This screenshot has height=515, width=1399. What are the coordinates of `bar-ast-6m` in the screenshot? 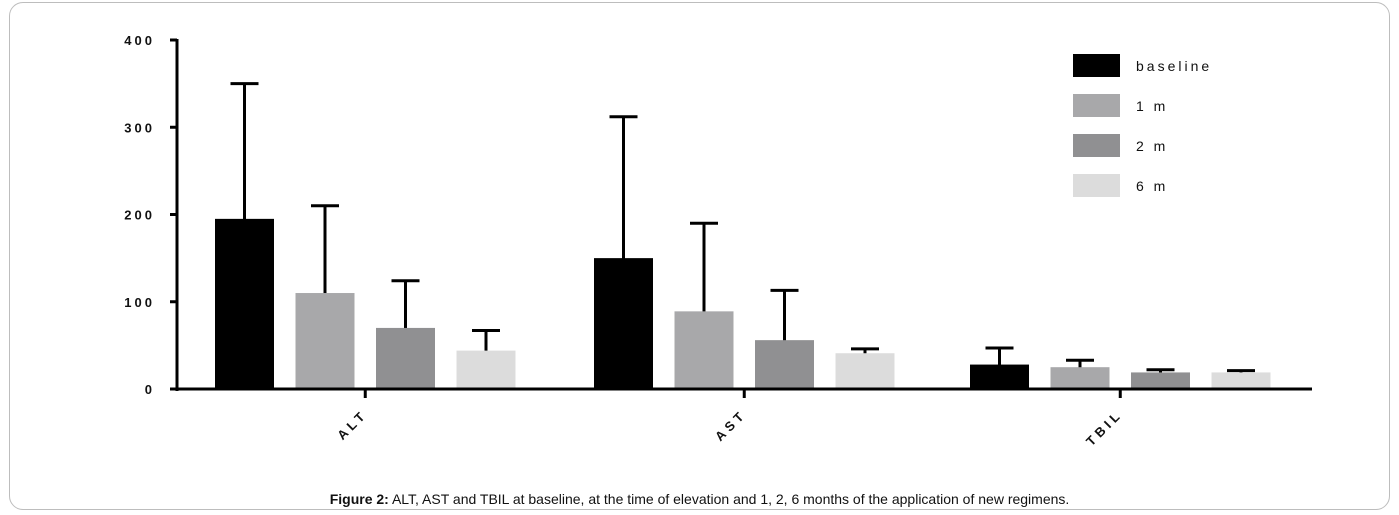 It's located at (865, 371).